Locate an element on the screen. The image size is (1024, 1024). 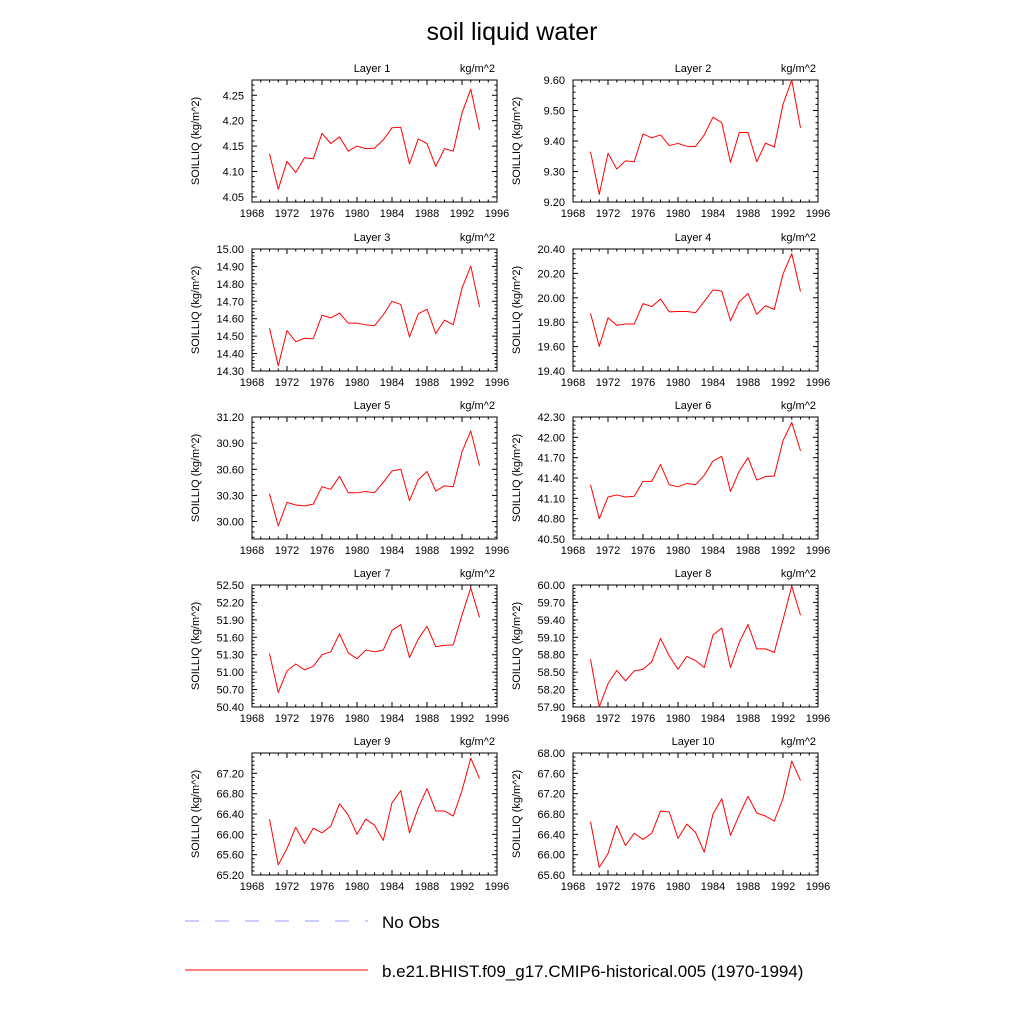
y-tick-label: 14.50 is located at coordinates (230, 337).